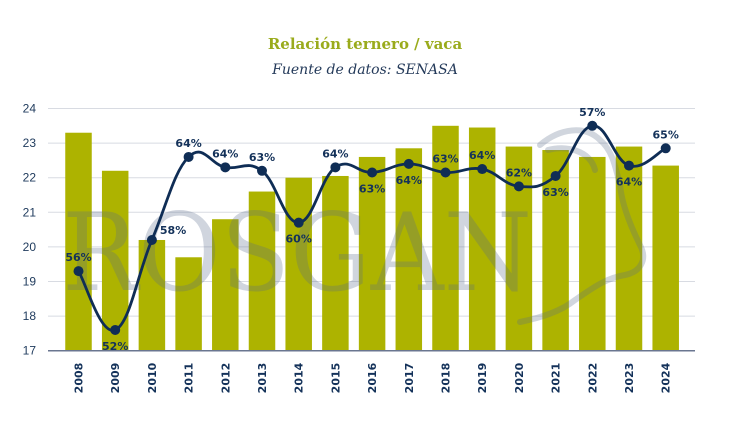  Describe the element at coordinates (556, 378) in the screenshot. I see `x-tick-label: 2021` at that location.